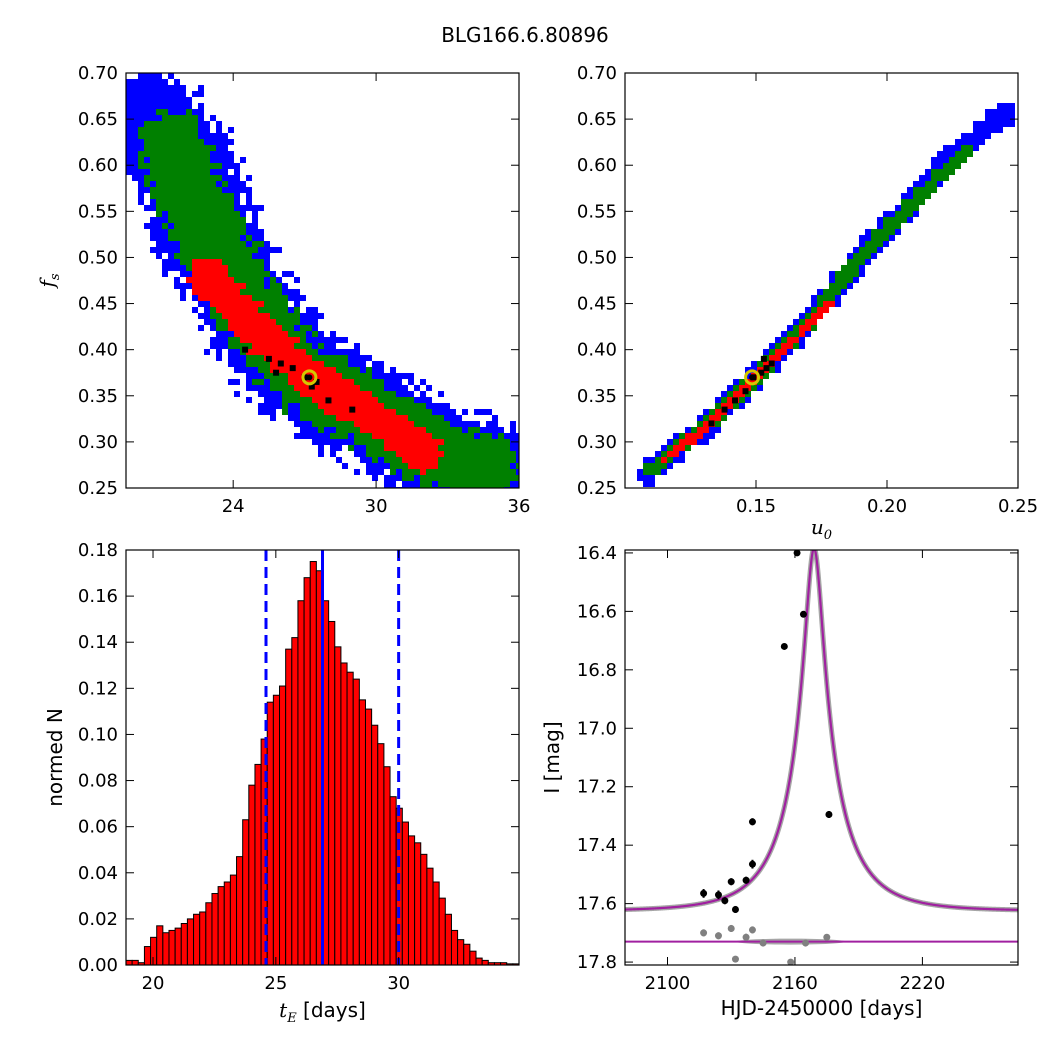 Image resolution: width=1050 pixels, height=1050 pixels. Describe the element at coordinates (322, 280) in the screenshot. I see `heatmap-cells` at that location.